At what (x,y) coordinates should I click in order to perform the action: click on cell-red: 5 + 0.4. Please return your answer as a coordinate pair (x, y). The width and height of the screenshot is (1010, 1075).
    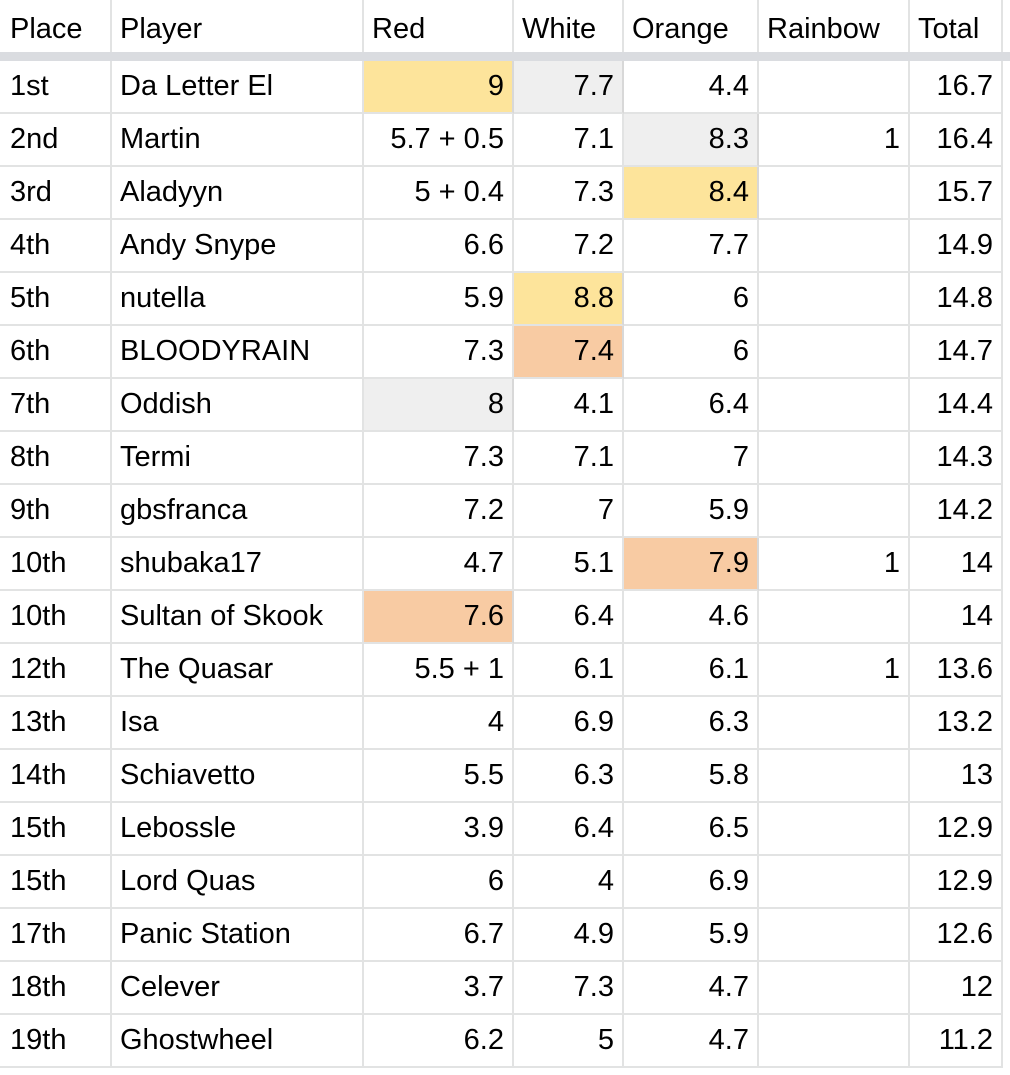
    Looking at the image, I should click on (439, 193).